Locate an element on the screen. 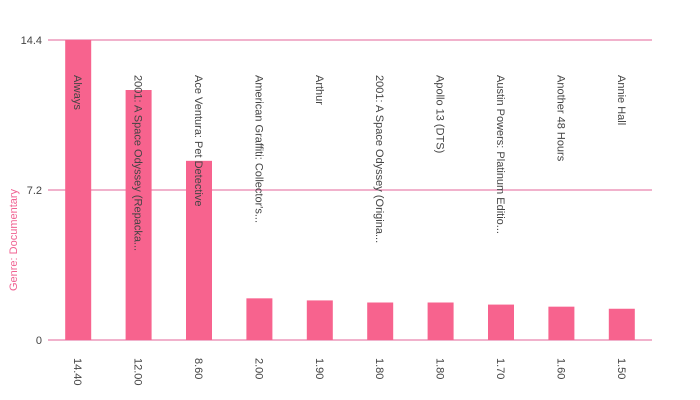 The width and height of the screenshot is (700, 400). category-label: Arthur is located at coordinates (319, 90).